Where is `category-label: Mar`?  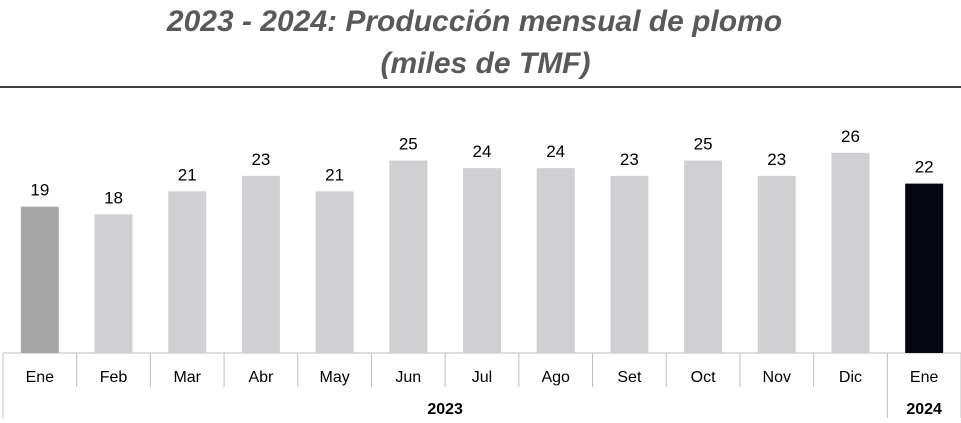 category-label: Mar is located at coordinates (187, 377).